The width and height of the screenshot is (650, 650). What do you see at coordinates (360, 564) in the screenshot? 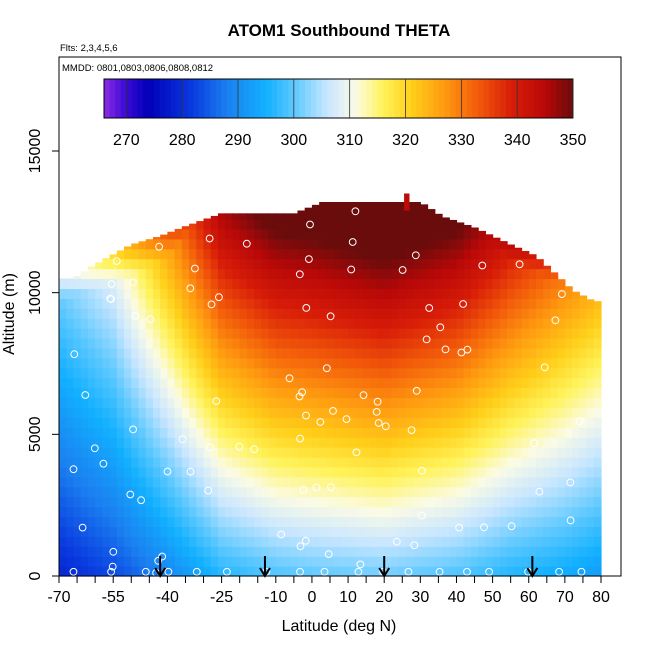
I see `observation-point` at bounding box center [360, 564].